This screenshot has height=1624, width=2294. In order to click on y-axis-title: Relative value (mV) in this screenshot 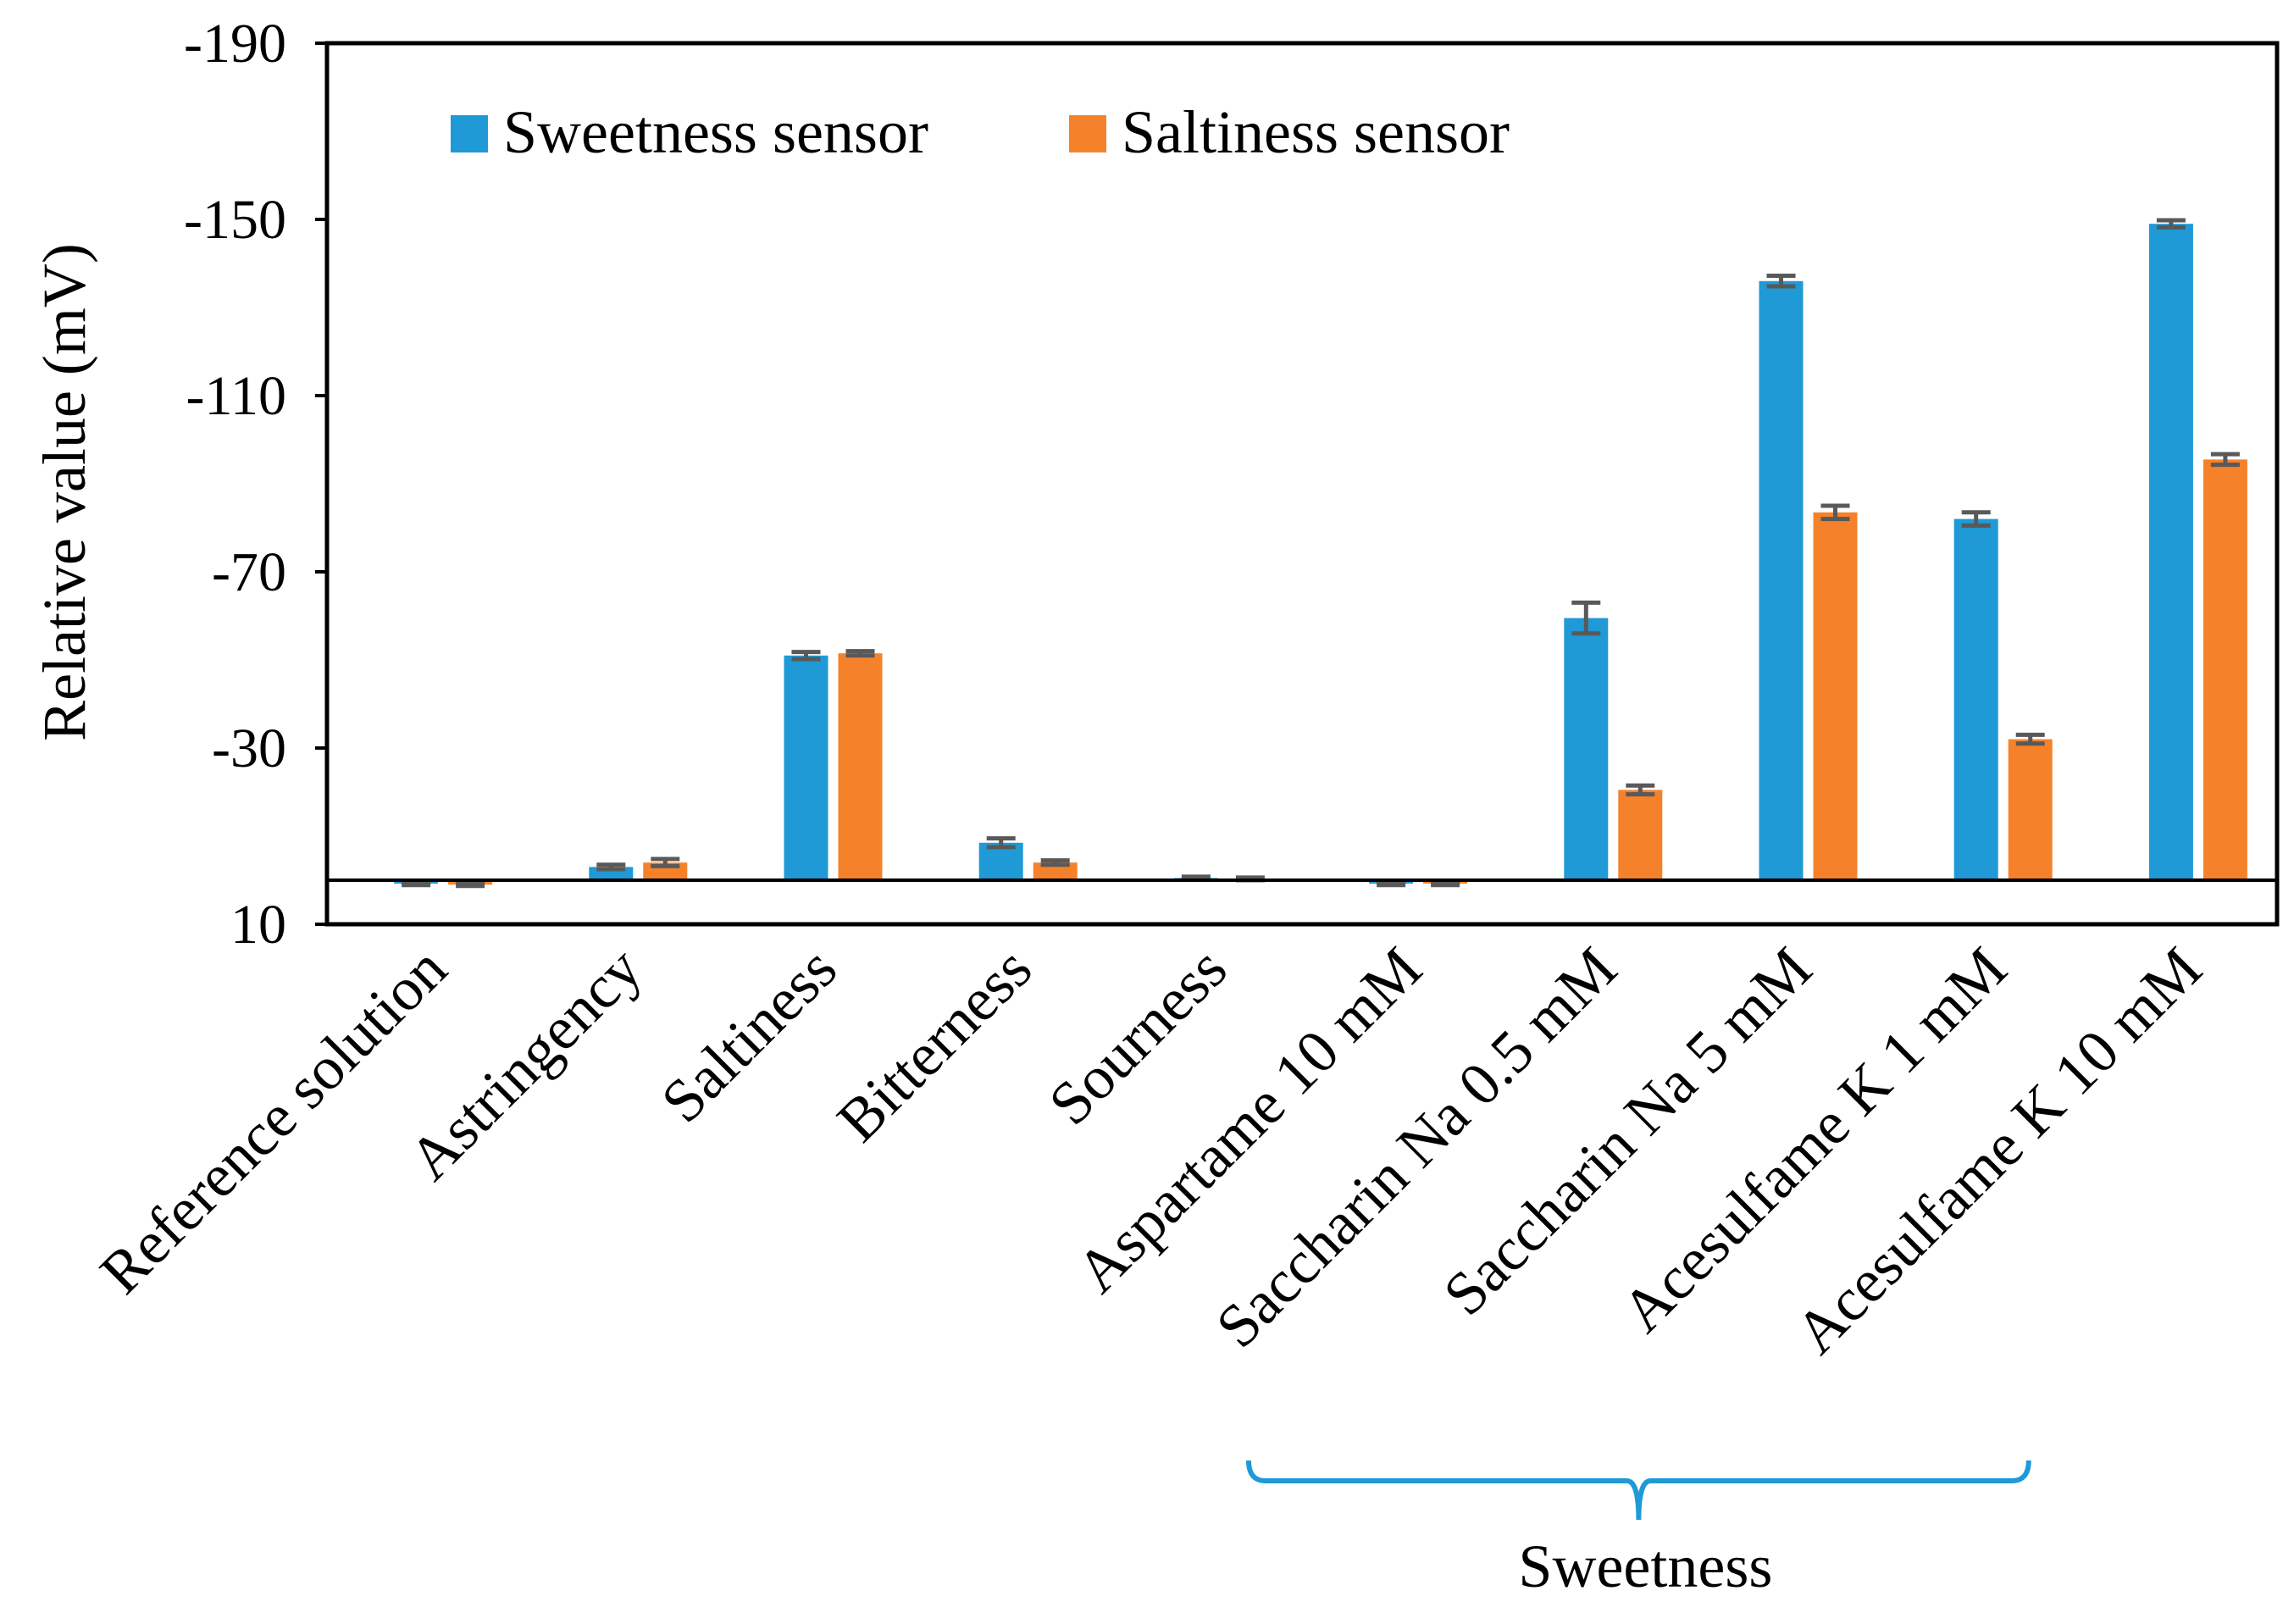, I will do `click(64, 492)`.